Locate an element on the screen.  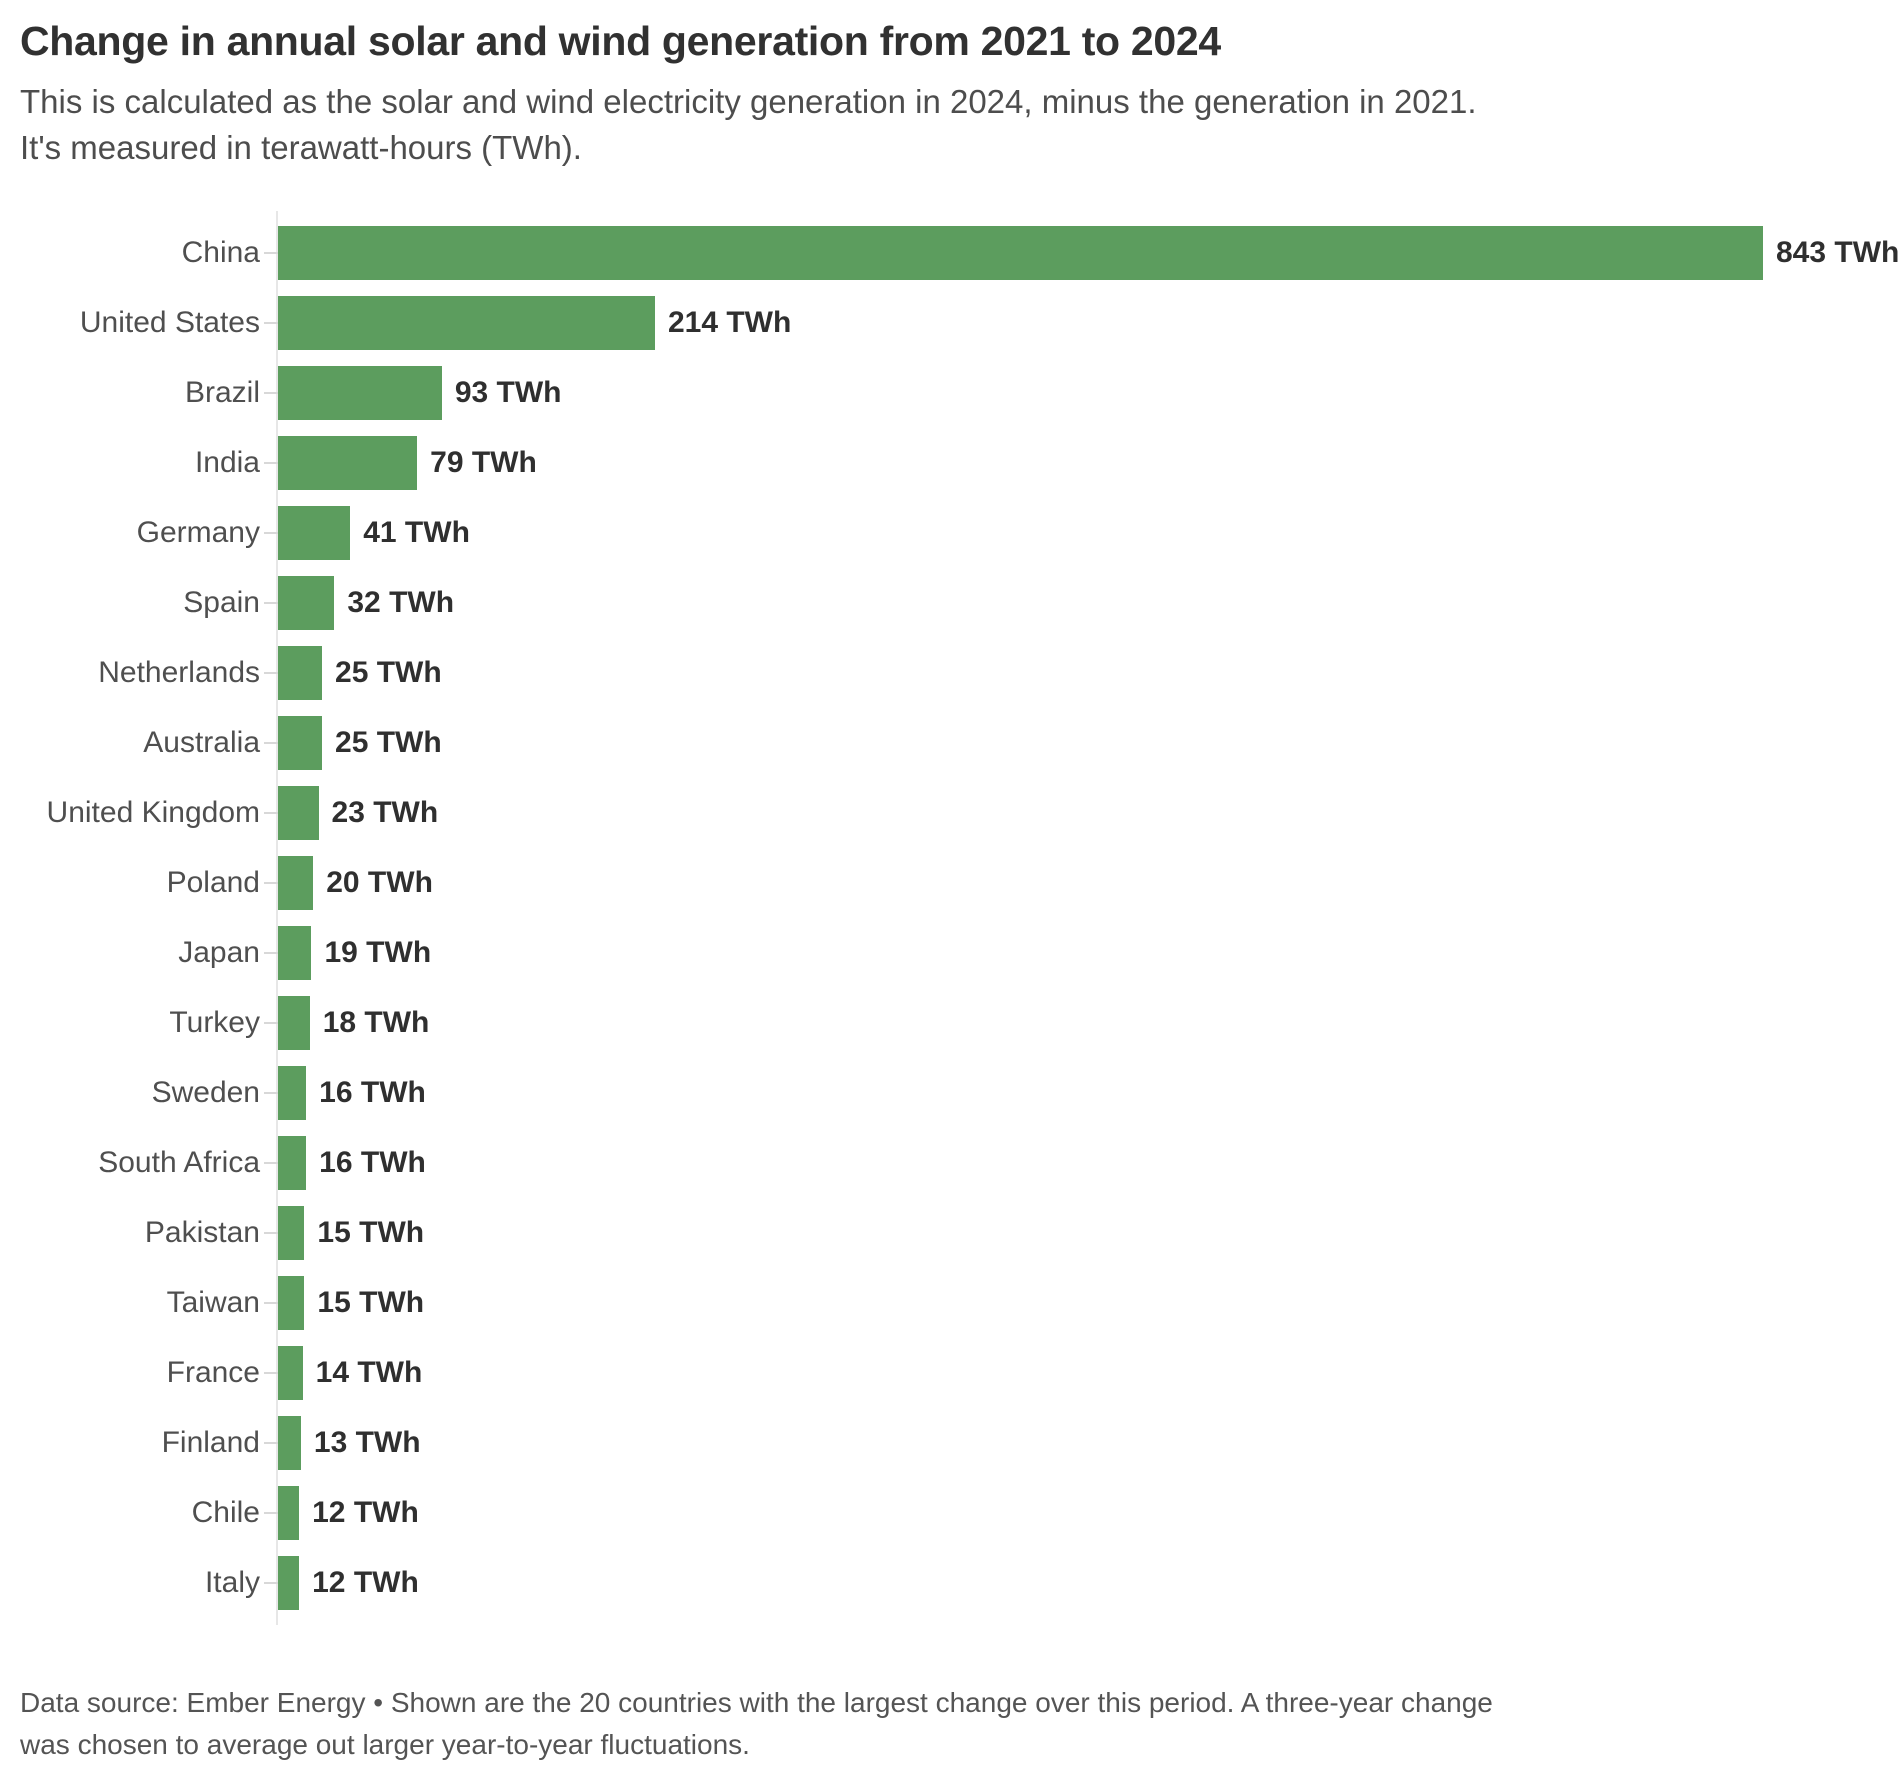
category-label: Finland is located at coordinates (210, 1442).